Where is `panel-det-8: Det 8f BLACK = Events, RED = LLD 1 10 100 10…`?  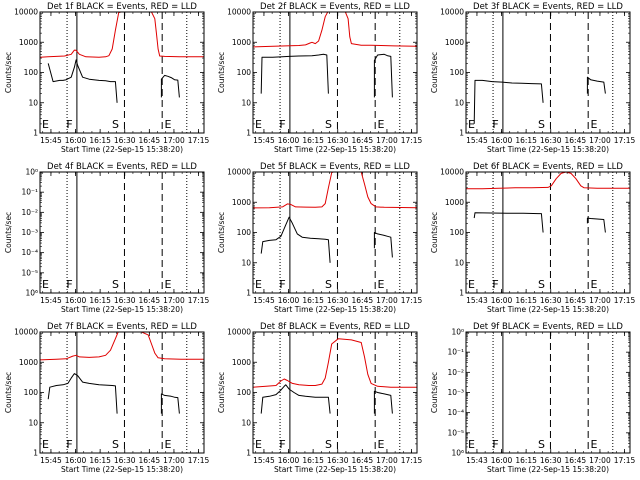
panel-det-8: Det 8f BLACK = Events, RED = LLD 1 10 100 10… is located at coordinates (320, 398).